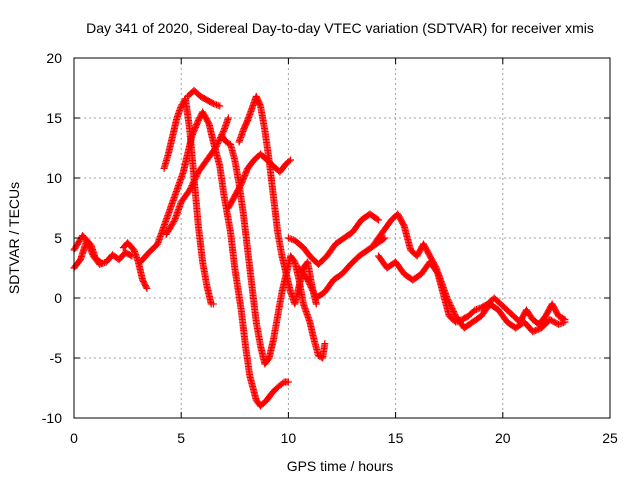  Describe the element at coordinates (56, 358) in the screenshot. I see `y-tick-label: -5` at that location.